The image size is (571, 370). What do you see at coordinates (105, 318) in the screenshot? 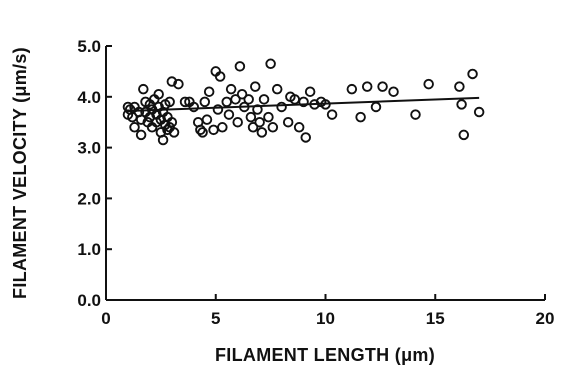
I see `x-tick-label: 0` at bounding box center [105, 318].